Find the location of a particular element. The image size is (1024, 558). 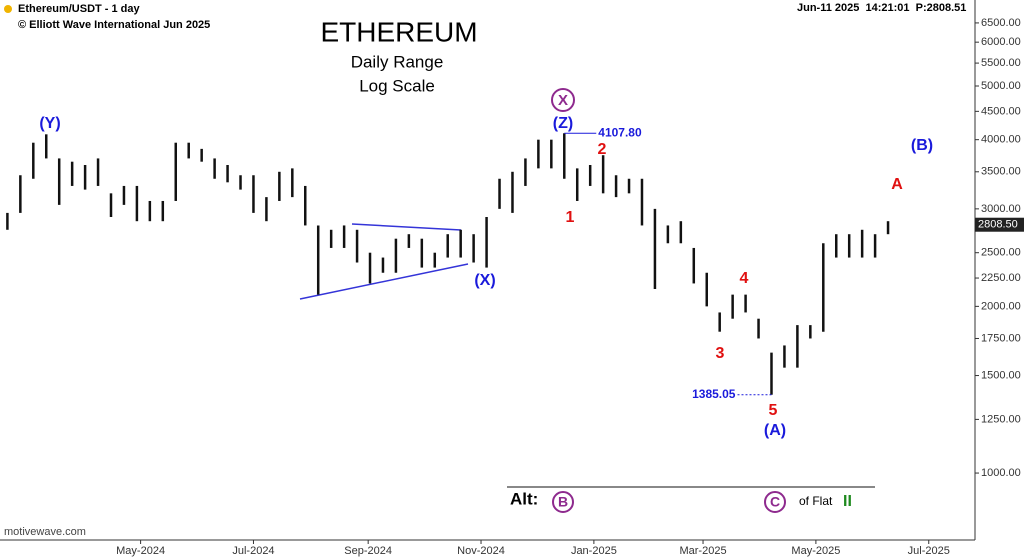

x-tick-label: Jul-2025 is located at coordinates (929, 551).